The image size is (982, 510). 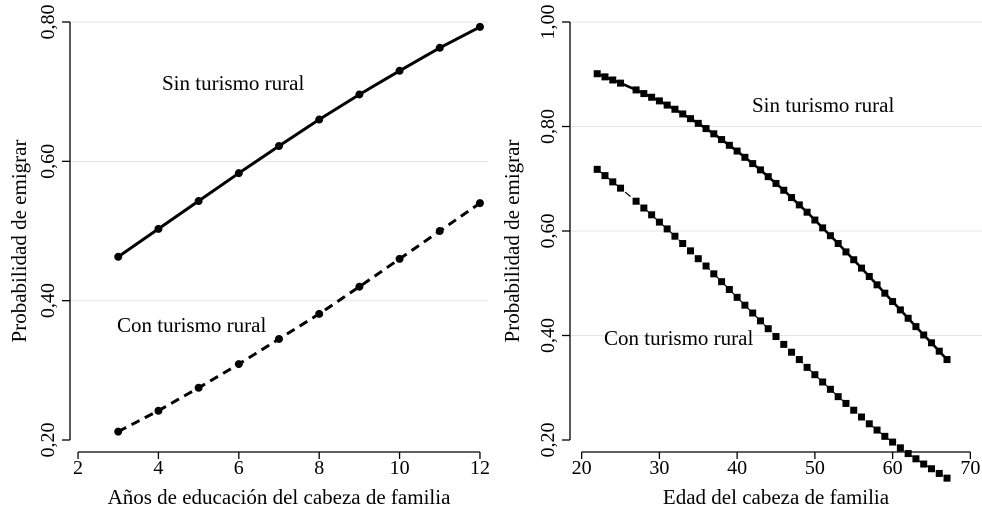 I want to click on x-tick-label: 8, so click(x=319, y=468).